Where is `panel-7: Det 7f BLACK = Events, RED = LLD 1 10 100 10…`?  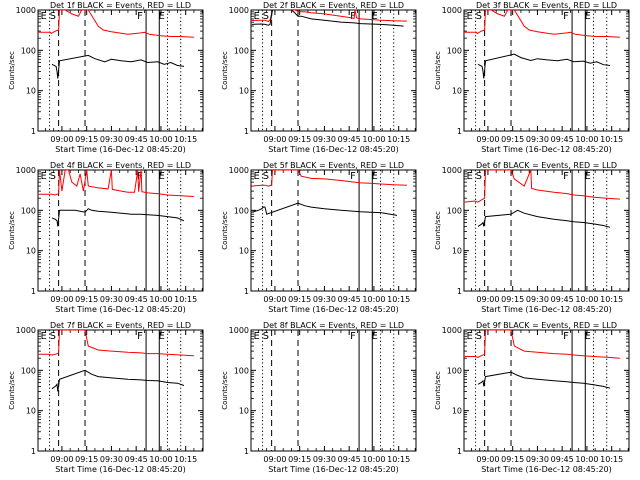
panel-7: Det 7f BLACK = Events, RED = LLD 1 10 100 10… is located at coordinates (106, 397).